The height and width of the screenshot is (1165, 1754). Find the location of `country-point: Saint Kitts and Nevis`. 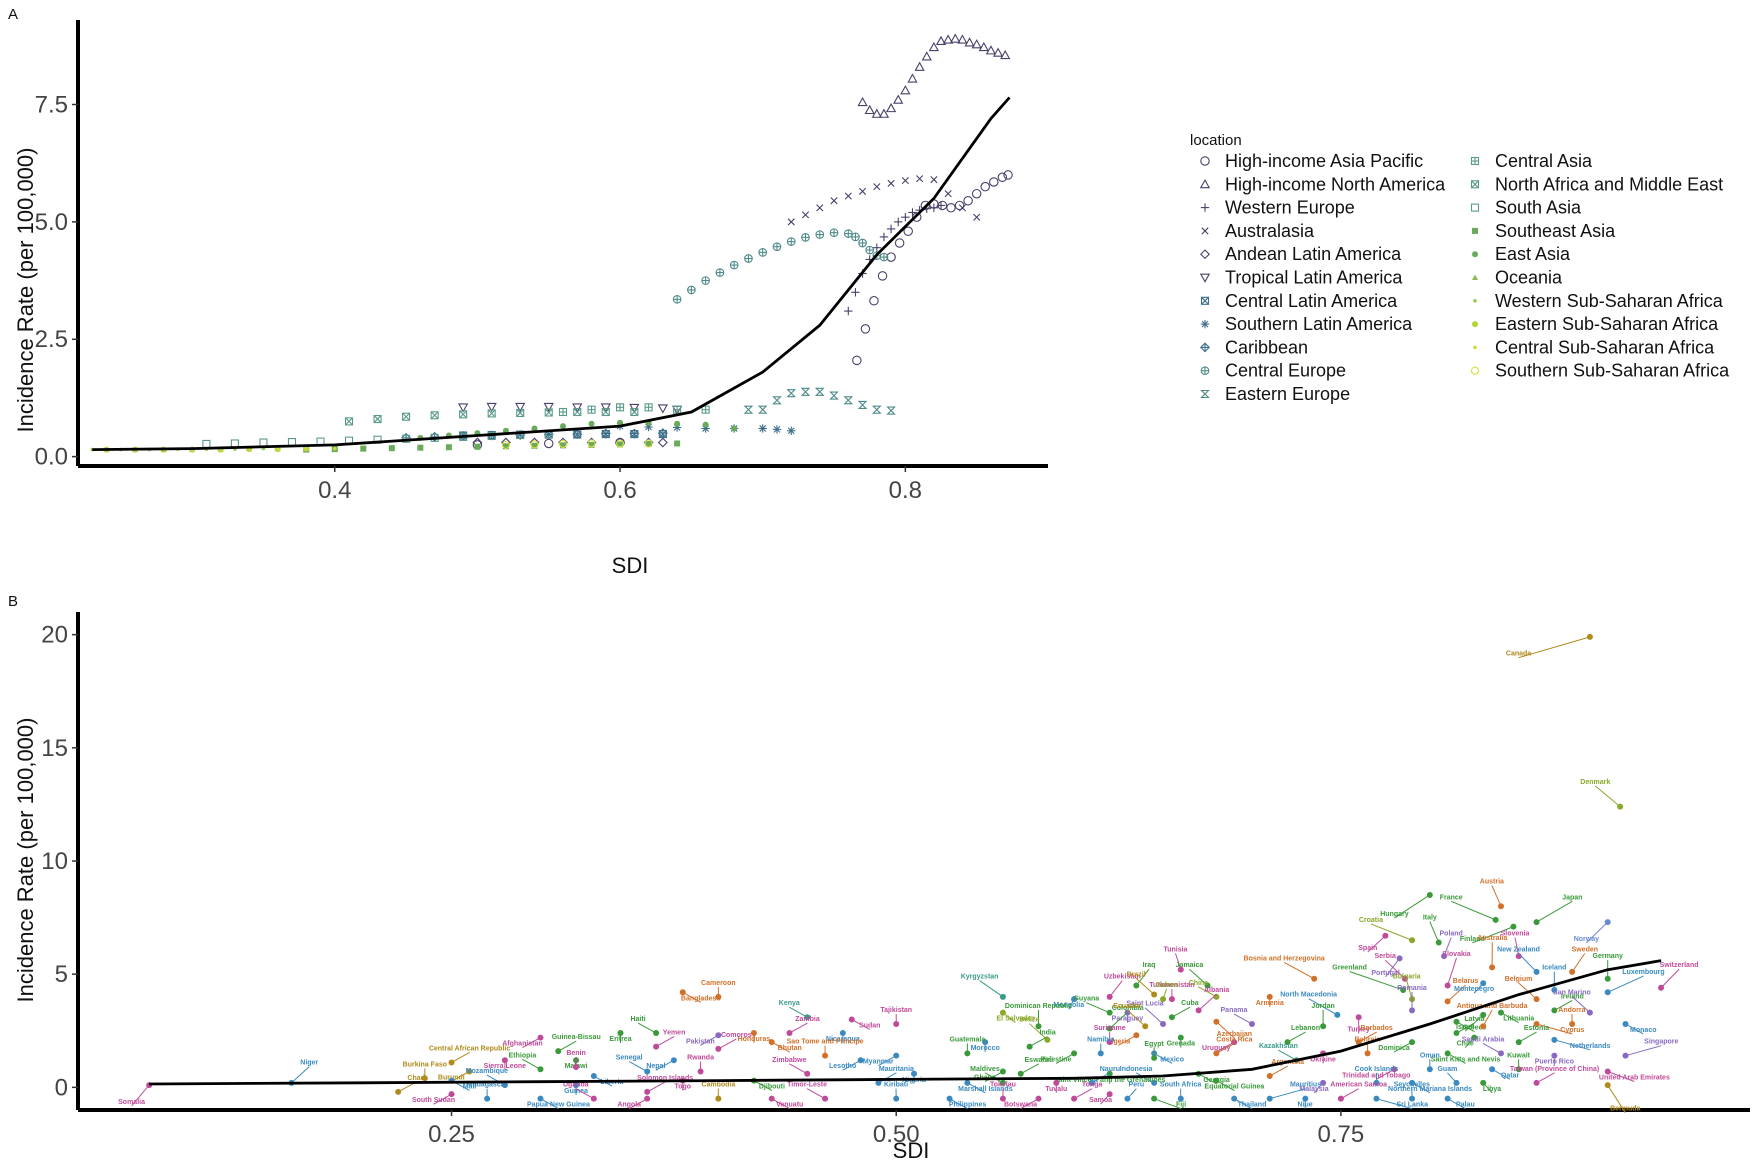

country-point: Saint Kitts and Nevis is located at coordinates (1466, 1057).